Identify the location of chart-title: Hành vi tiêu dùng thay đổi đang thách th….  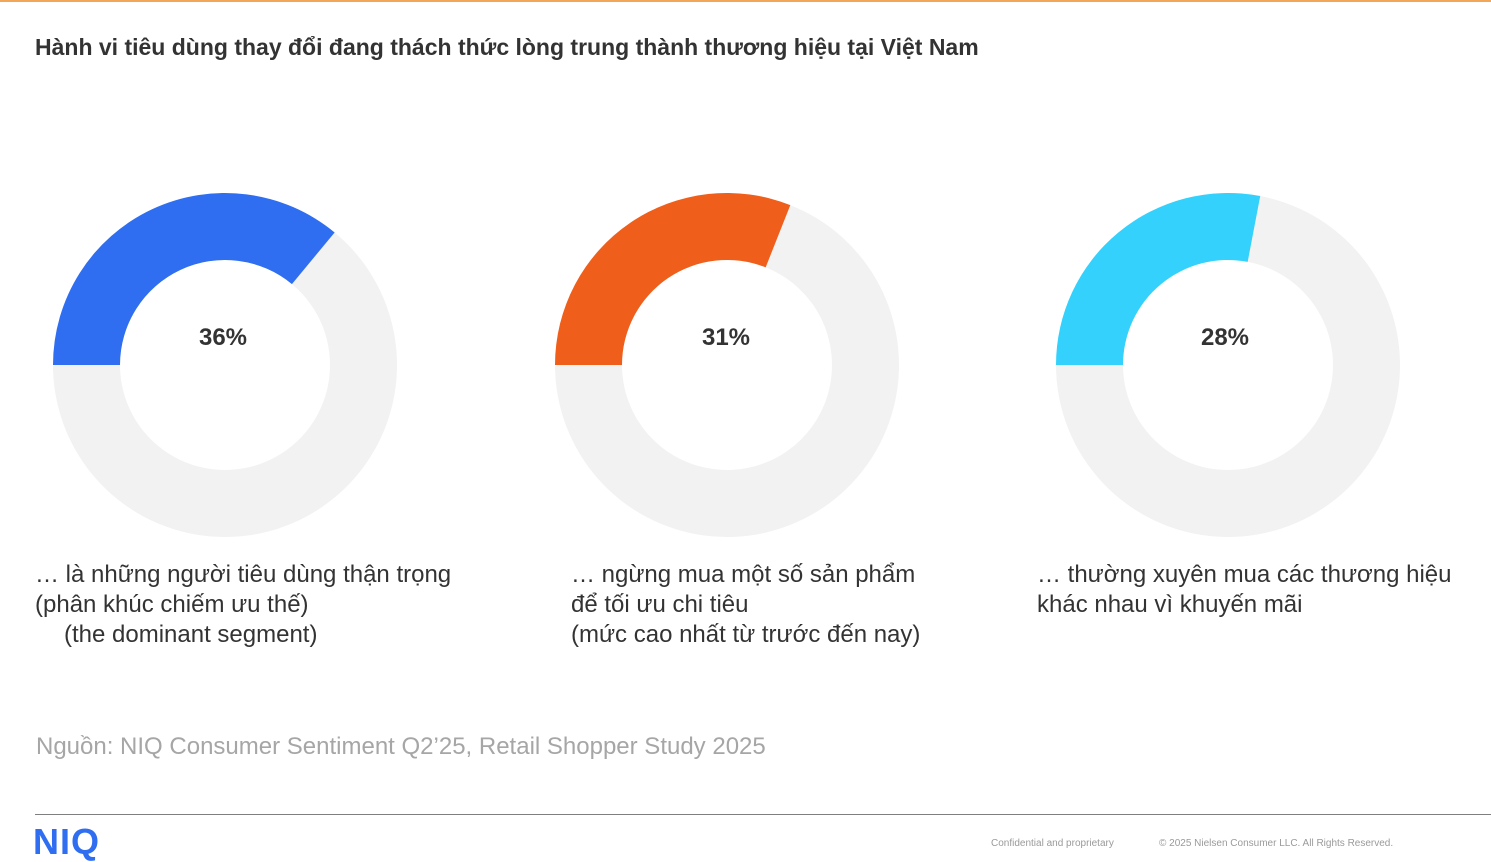
(507, 47).